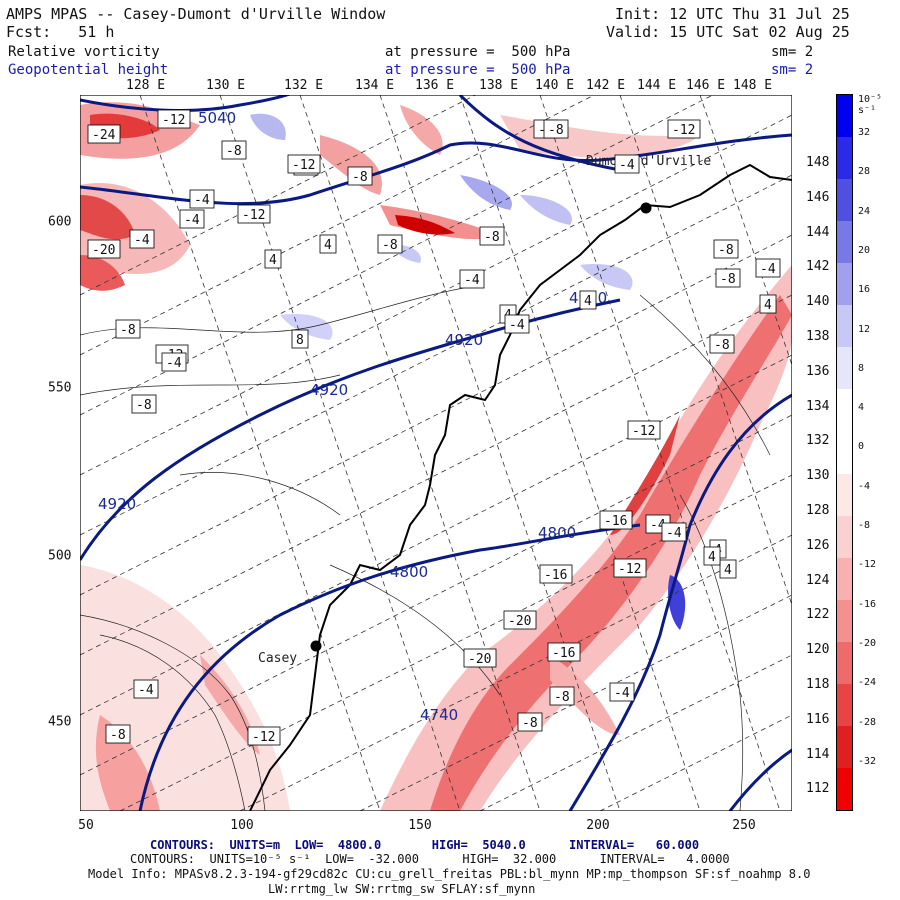  Describe the element at coordinates (732, 14) in the screenshot. I see `init-time: Init: 12 UTC Thu 31 Jul 25` at that location.